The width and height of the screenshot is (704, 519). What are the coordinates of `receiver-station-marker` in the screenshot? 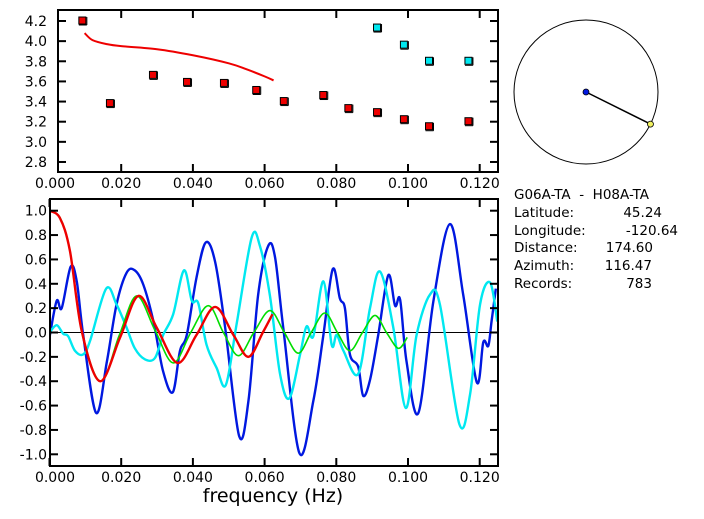 It's located at (650, 124).